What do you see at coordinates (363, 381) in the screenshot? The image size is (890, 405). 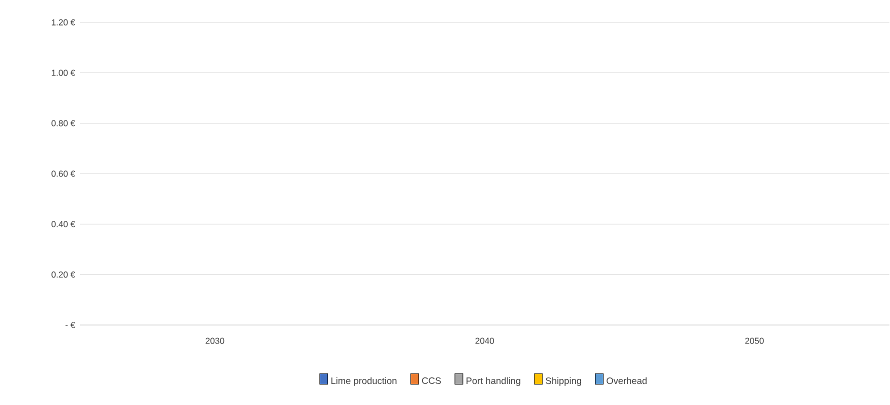 I see `legend-label: Lime production` at bounding box center [363, 381].